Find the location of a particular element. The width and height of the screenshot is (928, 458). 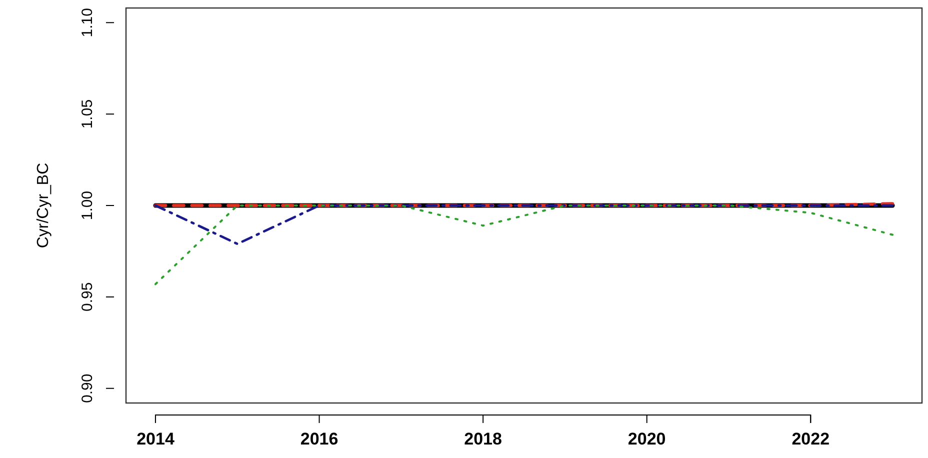

y-tick-label: 0.90 is located at coordinates (87, 388).